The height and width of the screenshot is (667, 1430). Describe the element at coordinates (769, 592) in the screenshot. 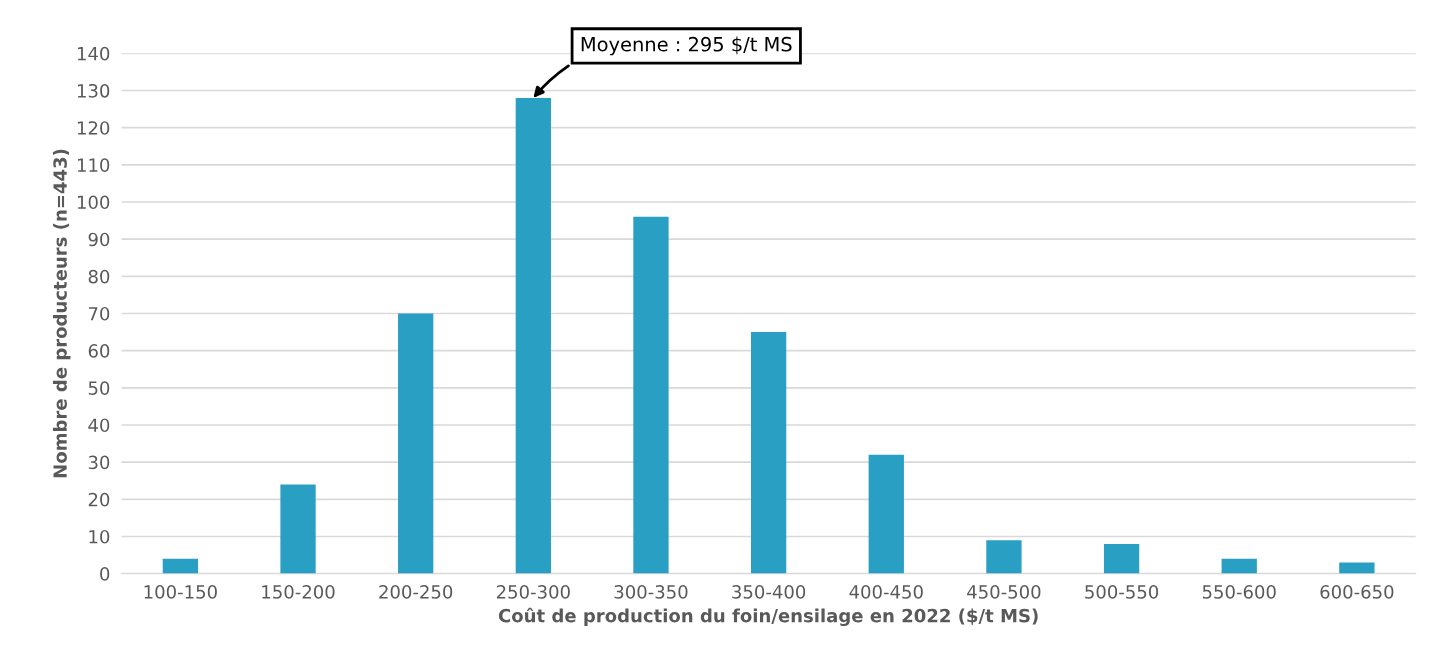

I see `x-tick-label: 350-400` at that location.